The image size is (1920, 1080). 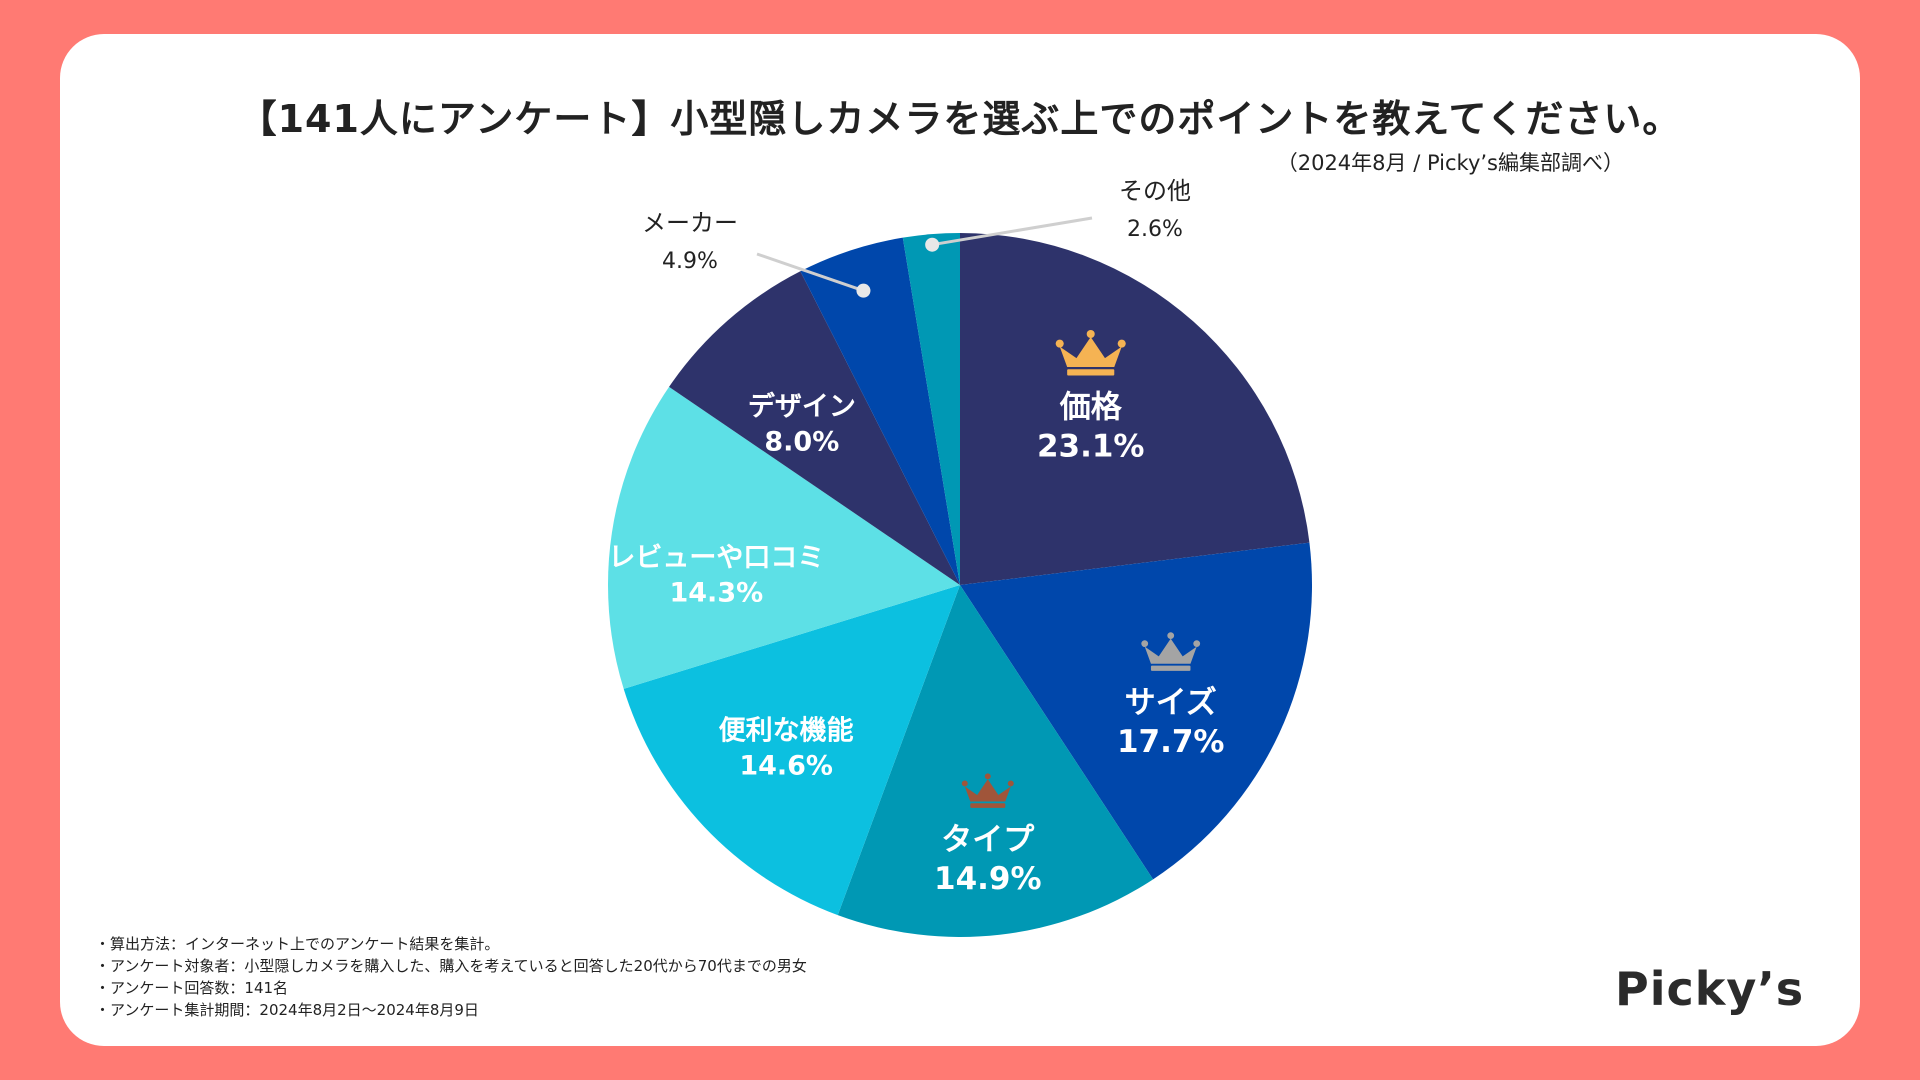 I want to click on slice-7-leader-dot, so click(x=863, y=290).